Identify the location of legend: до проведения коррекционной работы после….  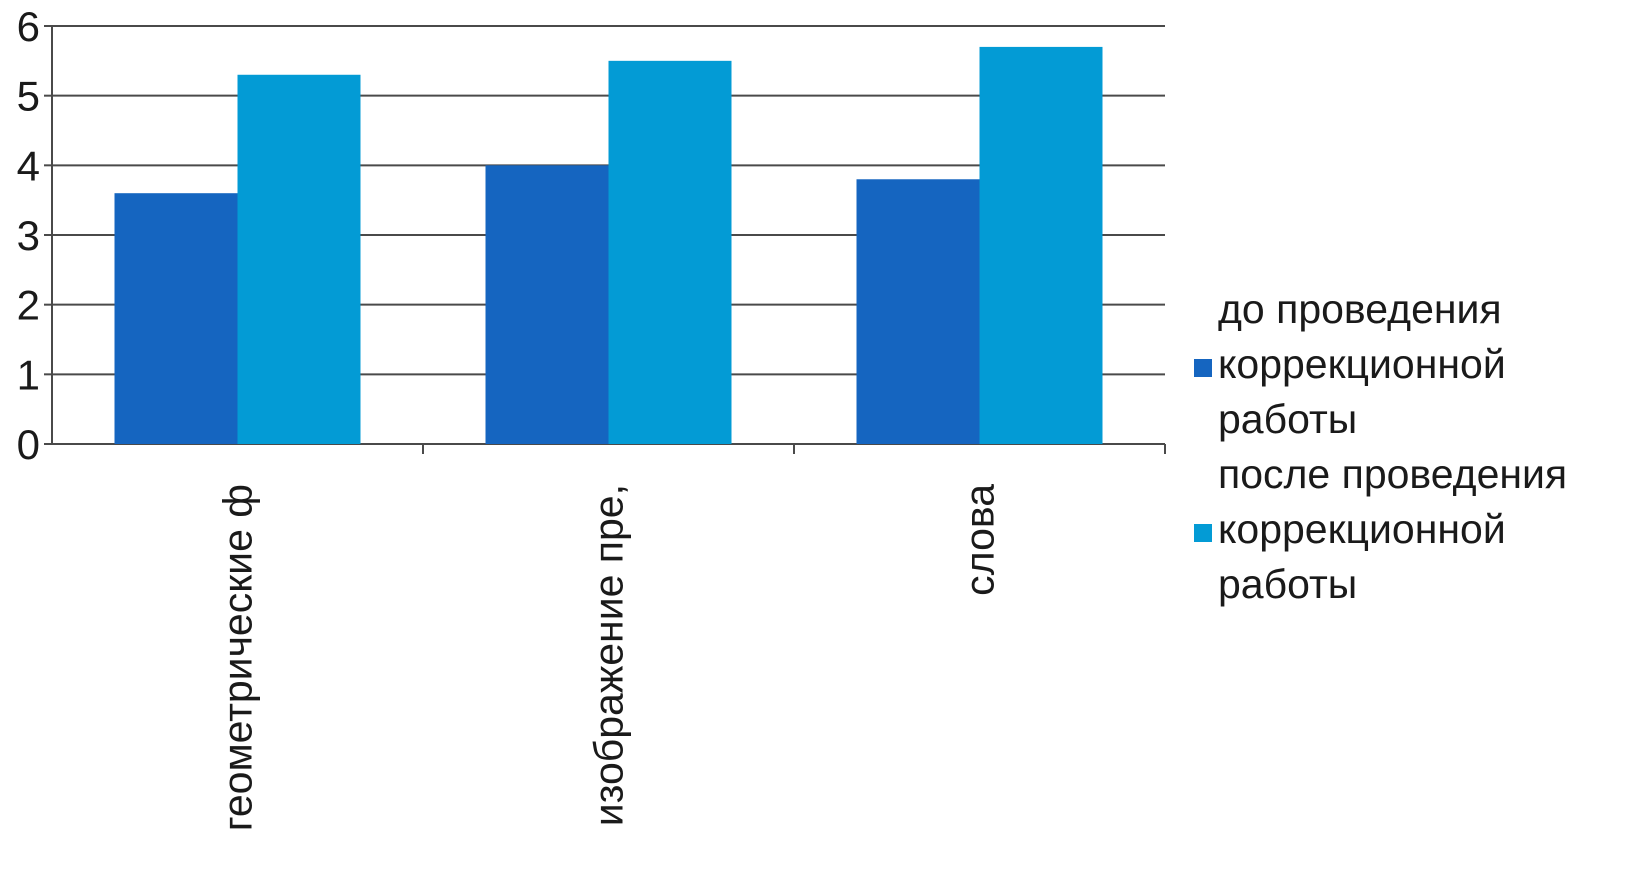
(1406, 447).